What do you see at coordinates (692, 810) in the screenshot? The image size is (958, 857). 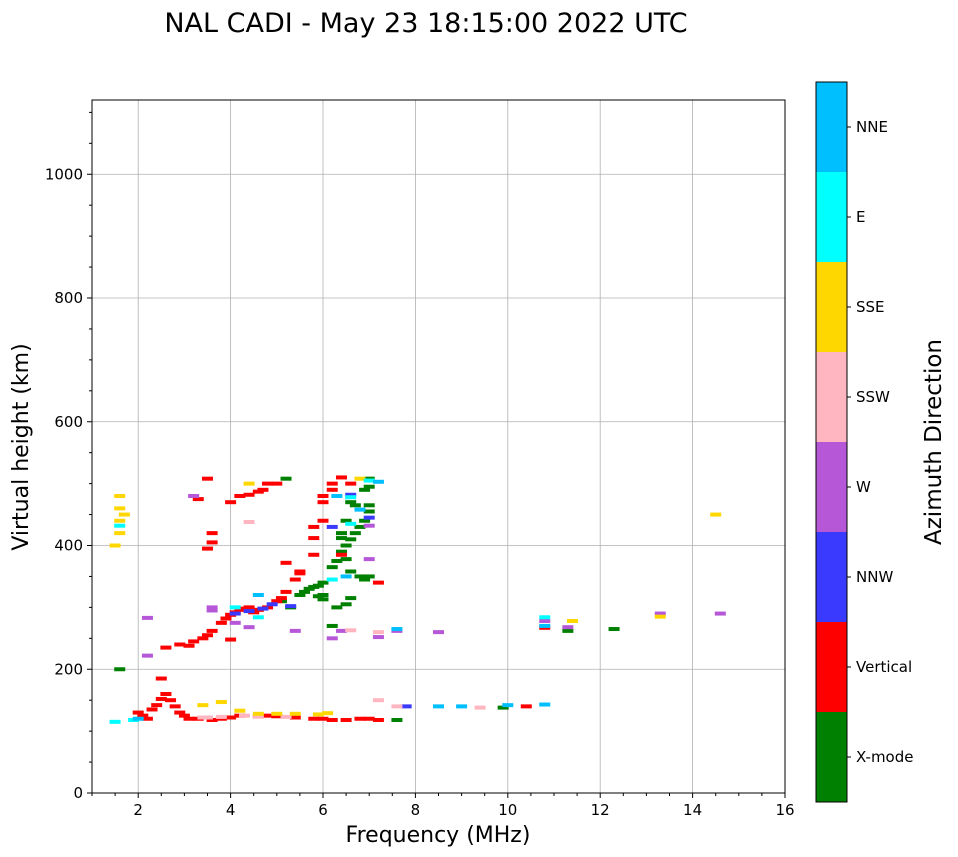 I see `x-tick-label: 14` at bounding box center [692, 810].